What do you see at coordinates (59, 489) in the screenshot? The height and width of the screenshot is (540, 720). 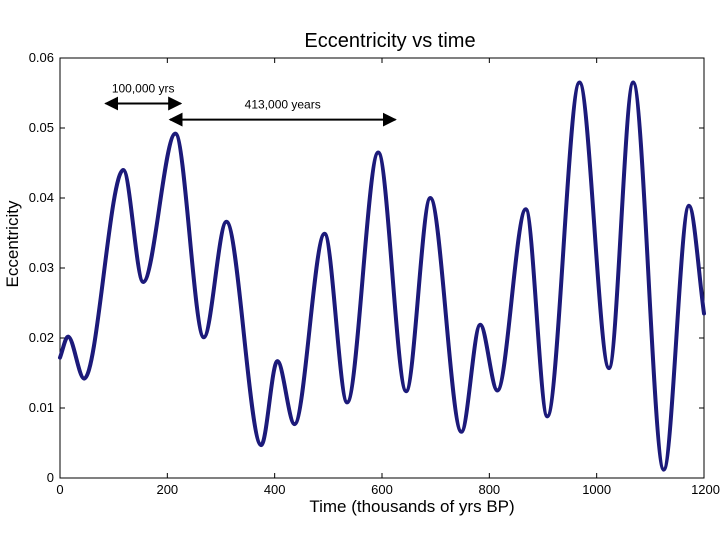 I see `x-tick-label: 0` at bounding box center [59, 489].